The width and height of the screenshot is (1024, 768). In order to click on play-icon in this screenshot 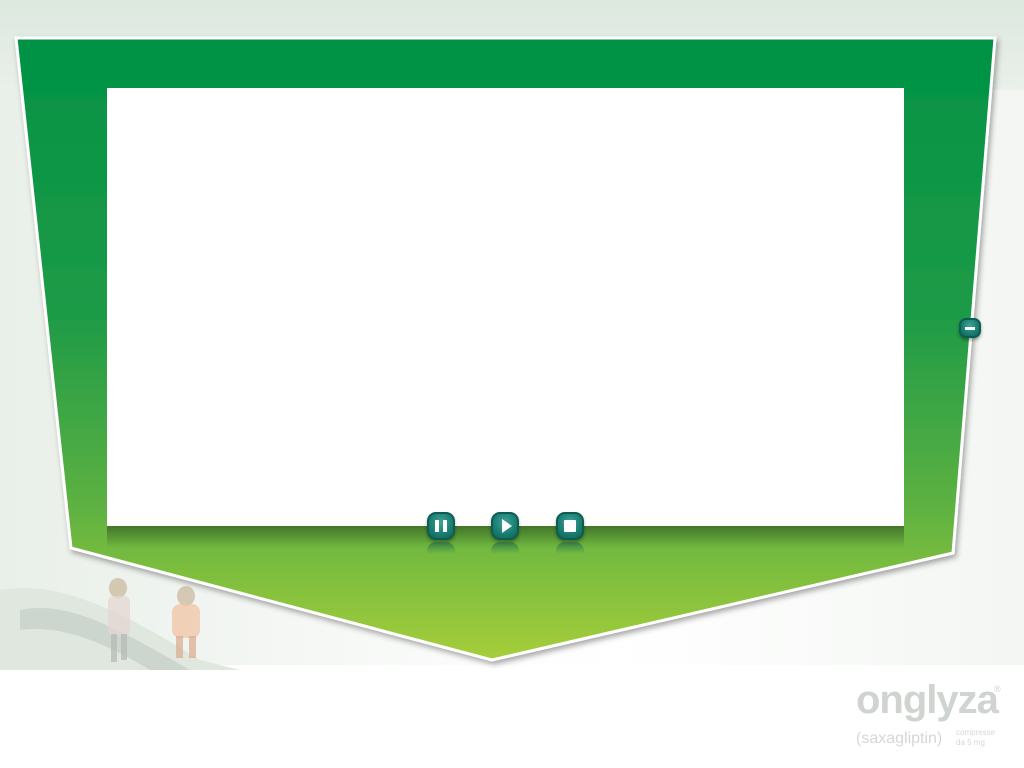, I will do `click(505, 526)`.